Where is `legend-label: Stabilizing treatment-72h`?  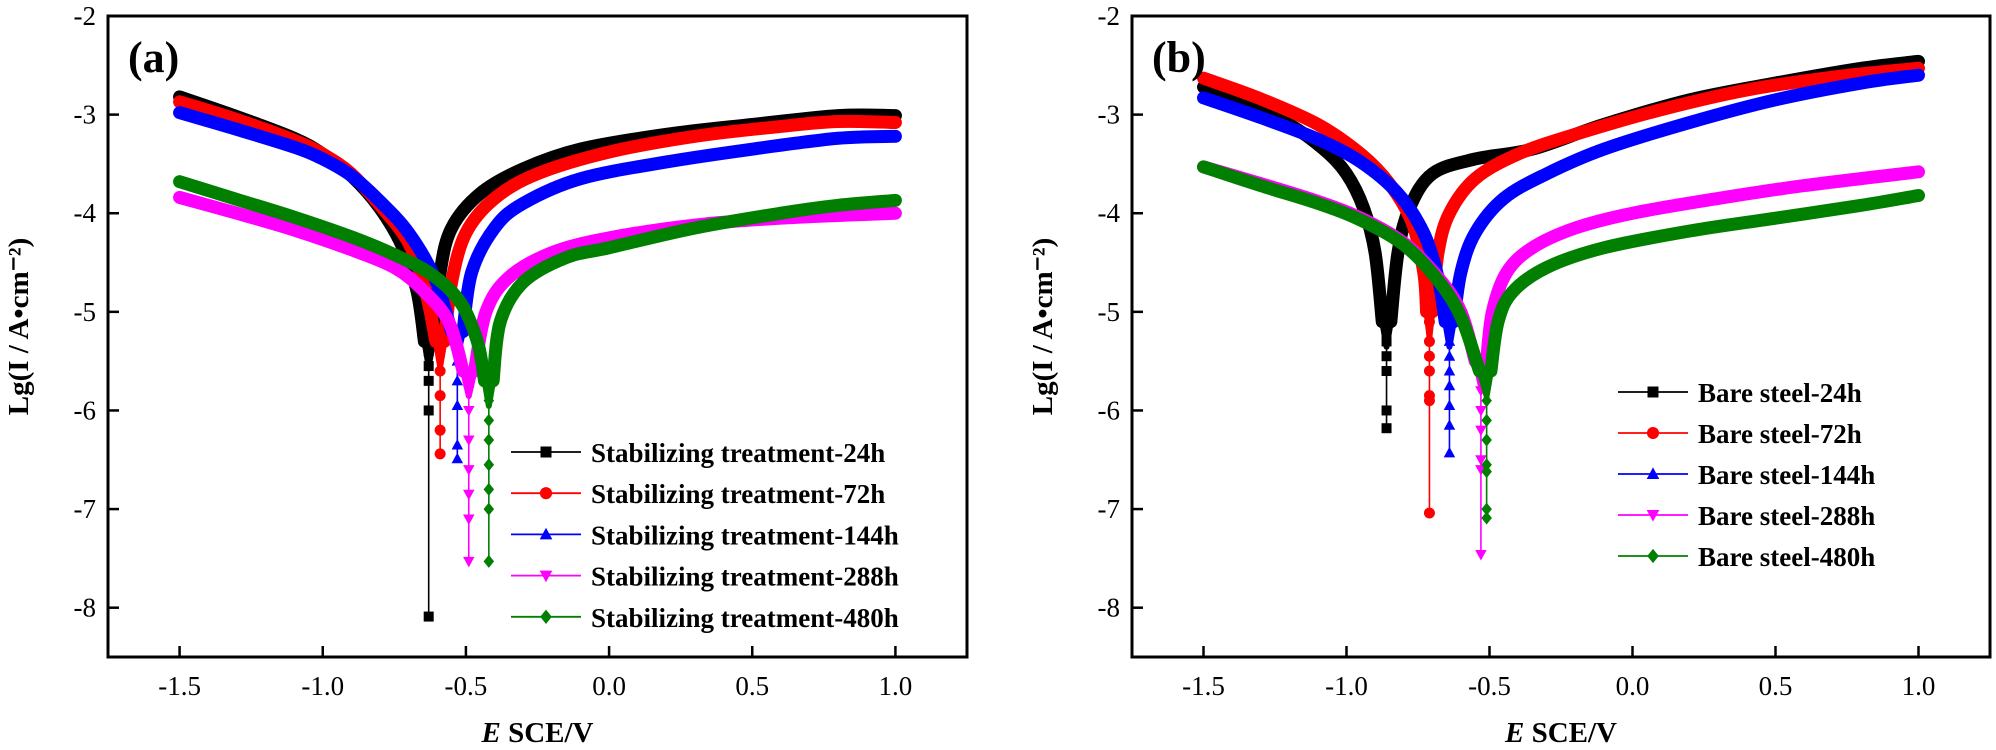
legend-label: Stabilizing treatment-72h is located at coordinates (738, 494).